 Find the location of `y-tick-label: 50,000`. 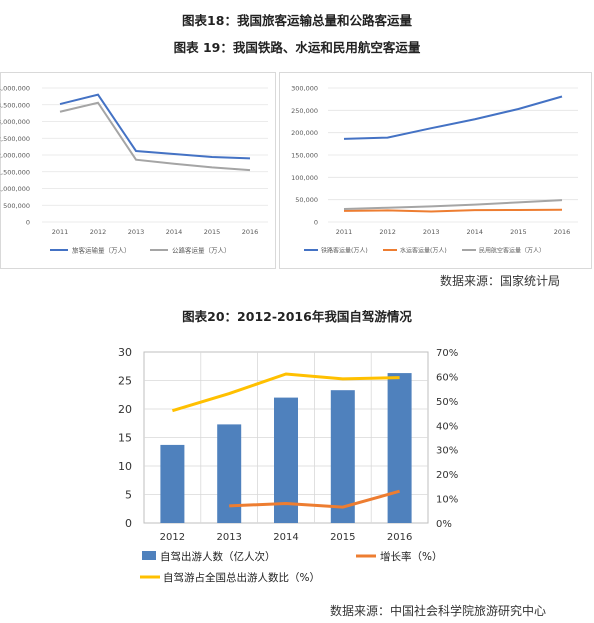

y-tick-label: 50,000 is located at coordinates (306, 200).